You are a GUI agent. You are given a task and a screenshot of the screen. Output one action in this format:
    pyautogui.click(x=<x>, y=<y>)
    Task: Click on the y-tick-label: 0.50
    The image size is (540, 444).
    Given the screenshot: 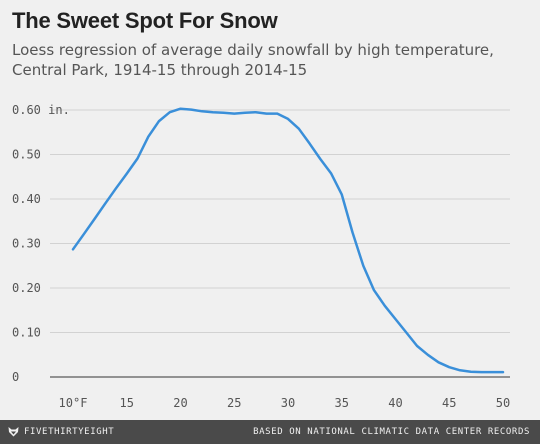 What is the action you would take?
    pyautogui.click(x=26, y=155)
    